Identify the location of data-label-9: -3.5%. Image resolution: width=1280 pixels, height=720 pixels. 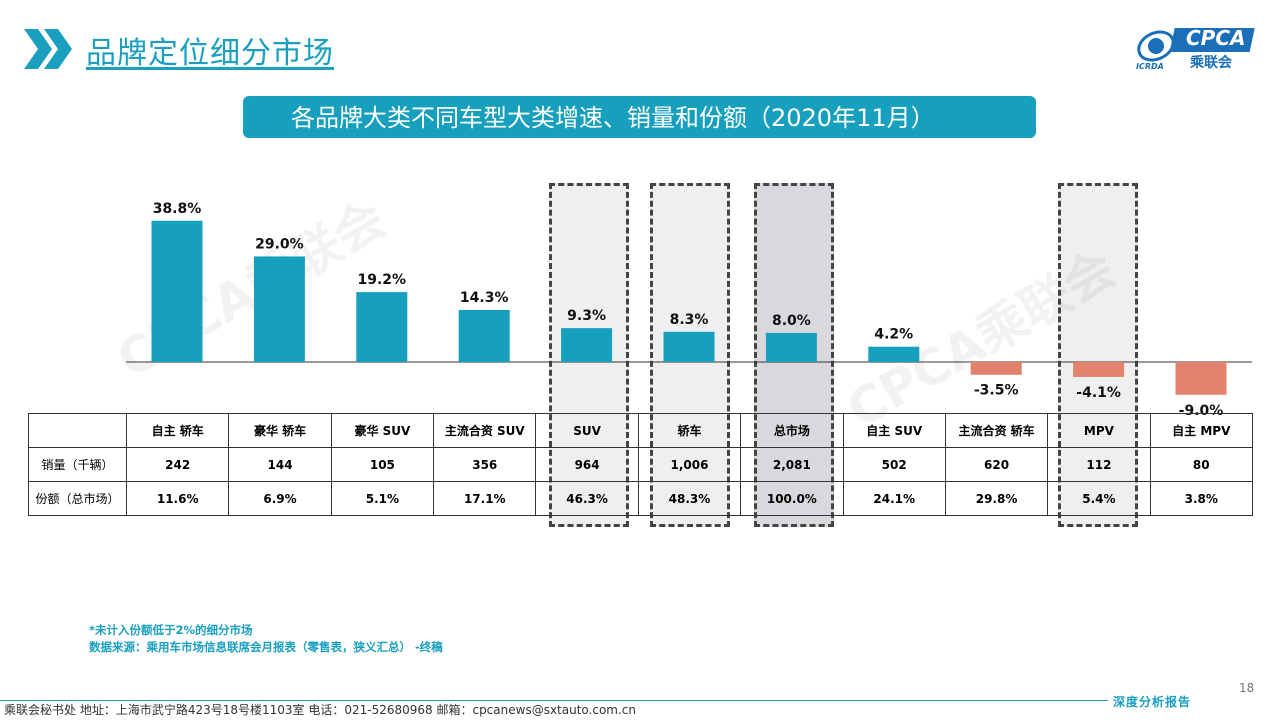
(996, 391).